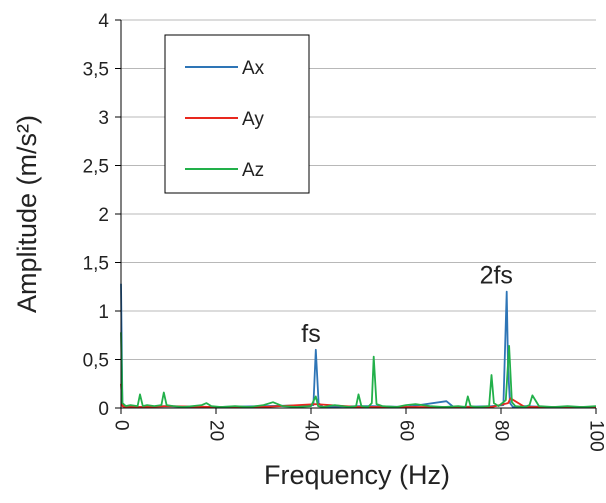  Describe the element at coordinates (103, 215) in the screenshot. I see `y-tick-label: 2` at that location.